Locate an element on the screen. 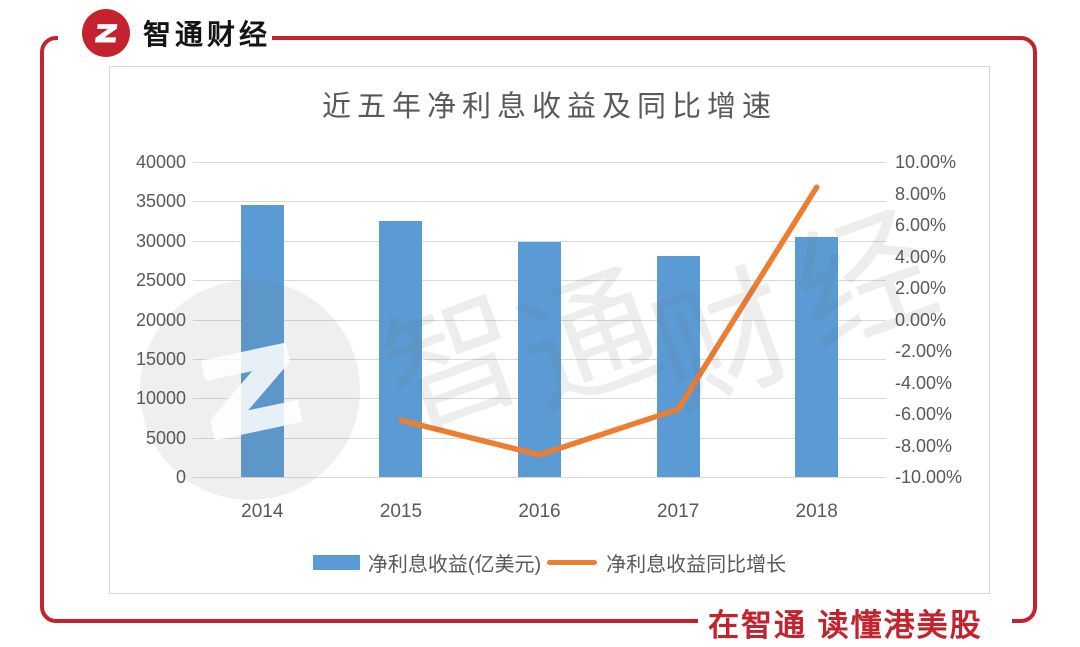  bar-2018 is located at coordinates (817, 356).